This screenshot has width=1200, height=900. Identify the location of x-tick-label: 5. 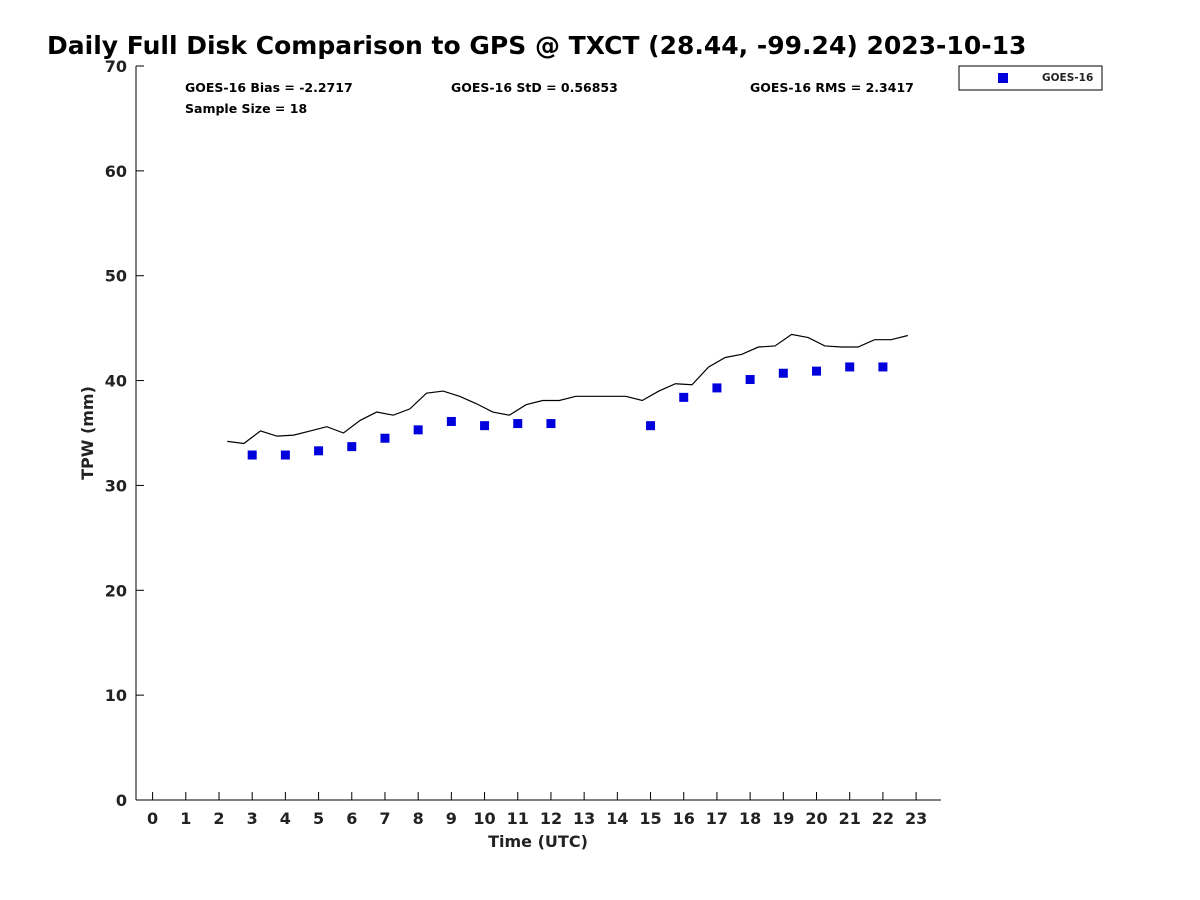
(318, 818).